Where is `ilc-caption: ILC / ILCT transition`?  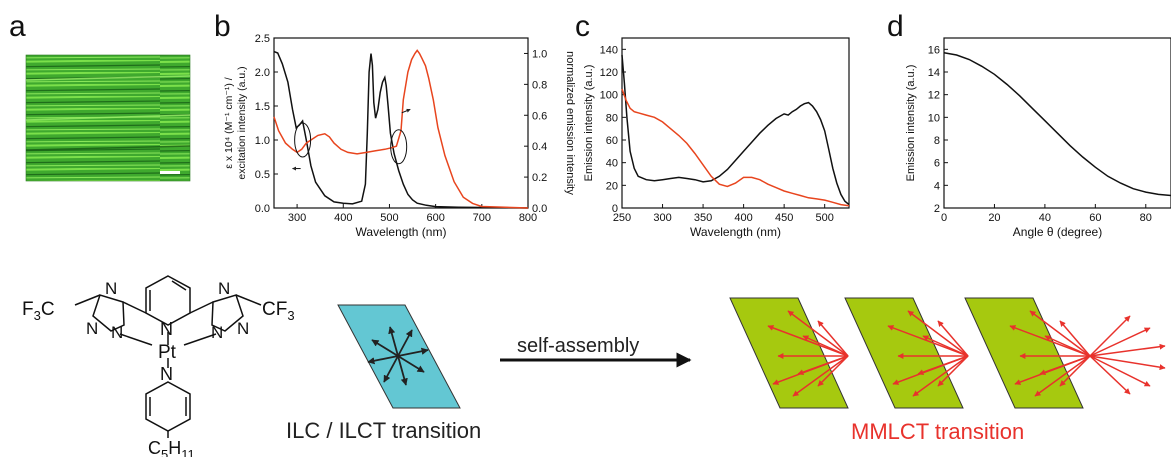 ilc-caption: ILC / ILCT transition is located at coordinates (383, 430).